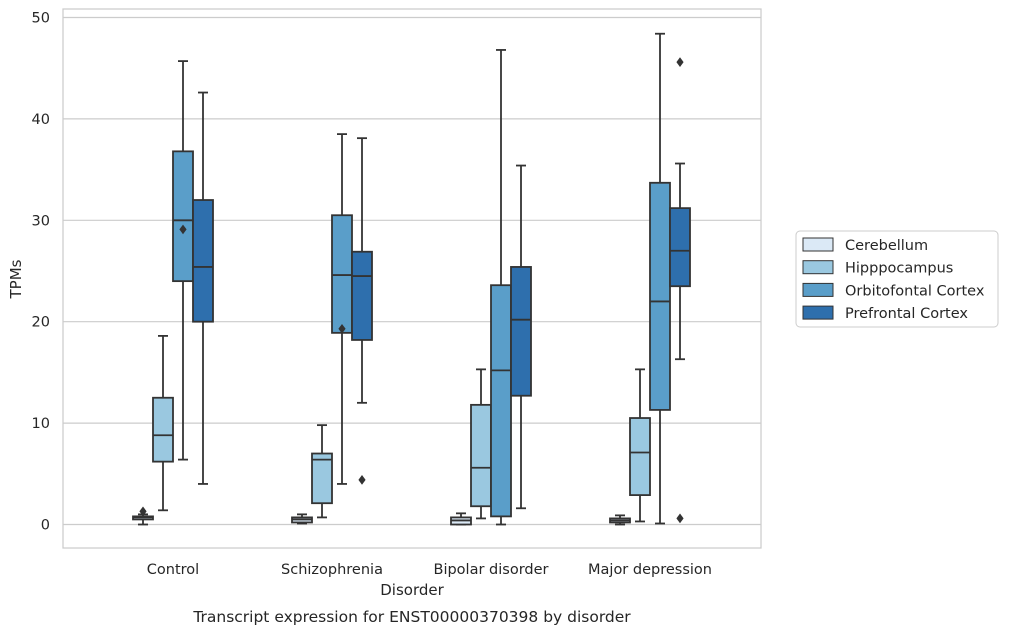 The height and width of the screenshot is (638, 1009). I want to click on y-tick-label: 50, so click(41, 19).